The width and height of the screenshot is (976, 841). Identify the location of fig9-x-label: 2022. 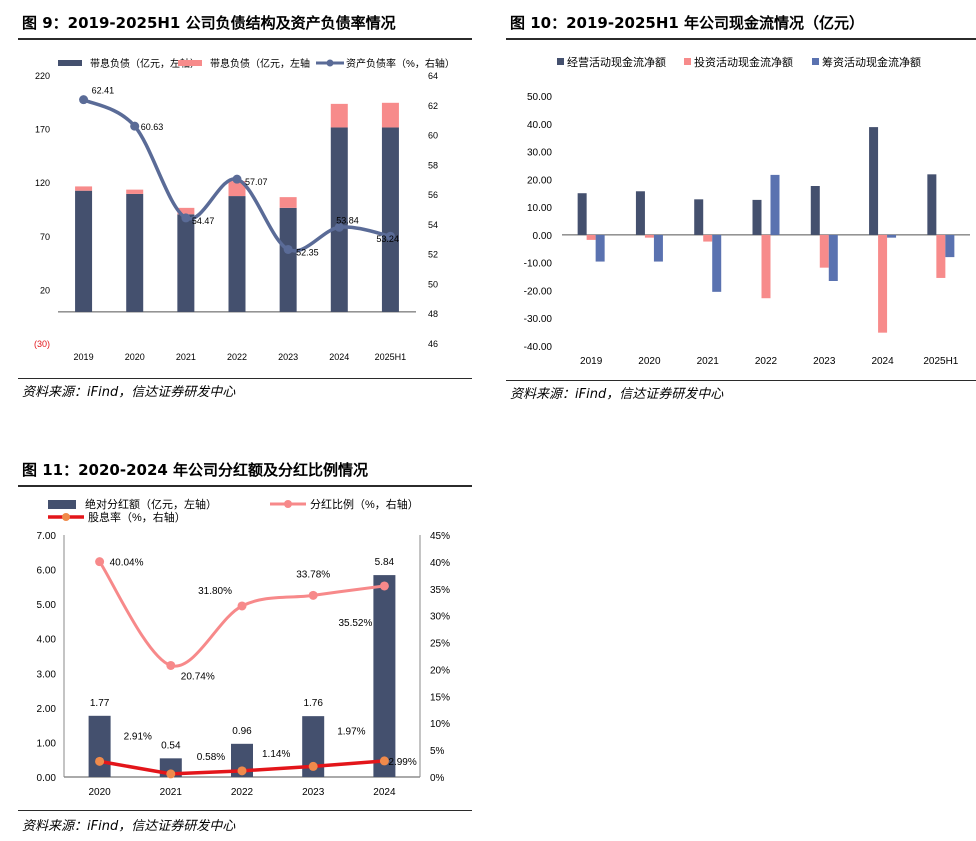
(237, 357).